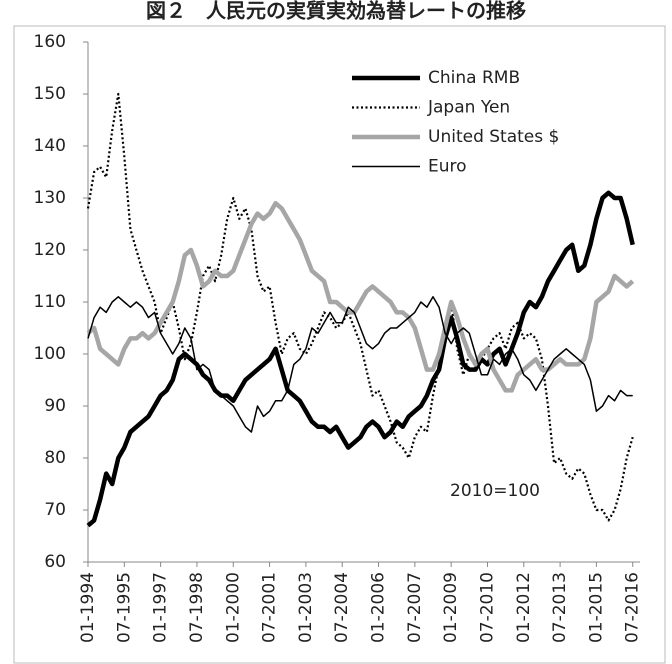  I want to click on x-tick-label: 07-2010, so click(487, 607).